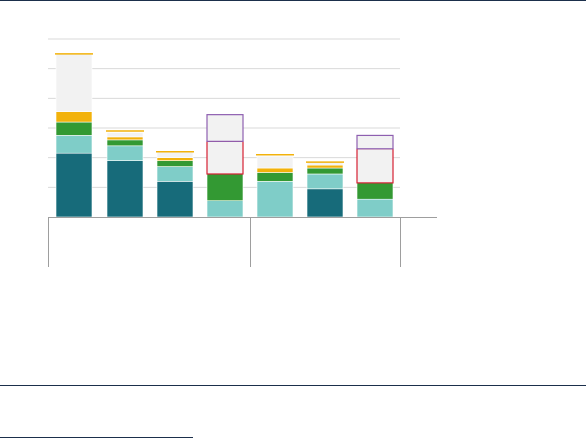 The image size is (586, 440). What do you see at coordinates (293, 385) in the screenshot?
I see `section-rule` at bounding box center [293, 385].